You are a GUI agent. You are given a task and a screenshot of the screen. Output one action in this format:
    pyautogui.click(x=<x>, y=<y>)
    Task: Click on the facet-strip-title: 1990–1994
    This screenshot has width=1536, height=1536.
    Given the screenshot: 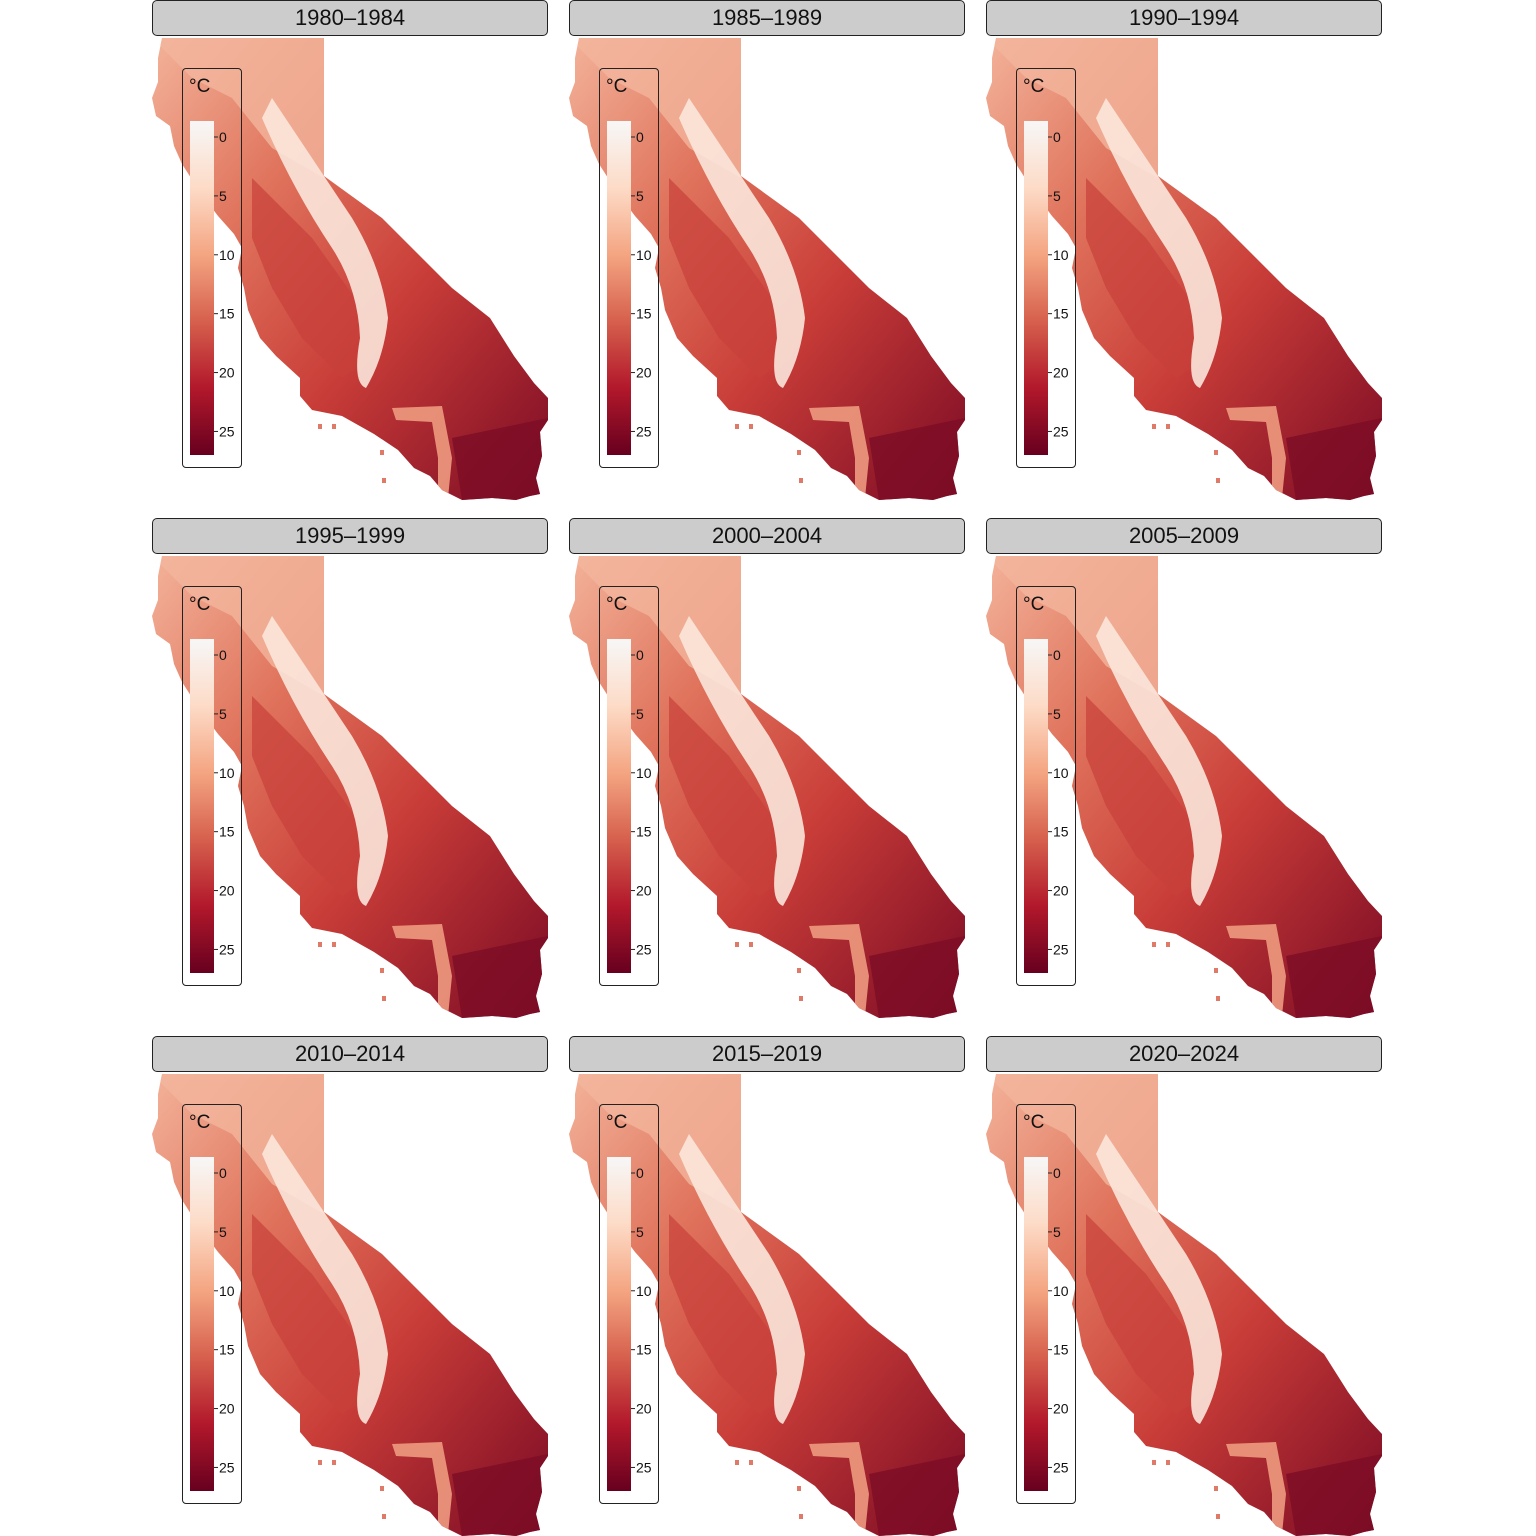 What is the action you would take?
    pyautogui.click(x=1184, y=18)
    